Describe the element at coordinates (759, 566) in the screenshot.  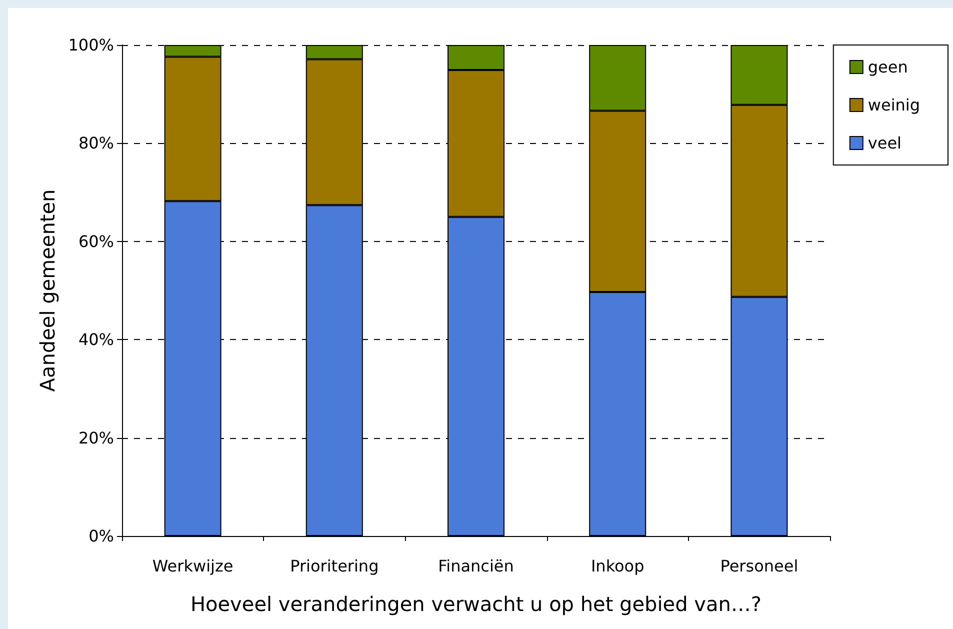
I see `x-tick-label: Personeel` at that location.